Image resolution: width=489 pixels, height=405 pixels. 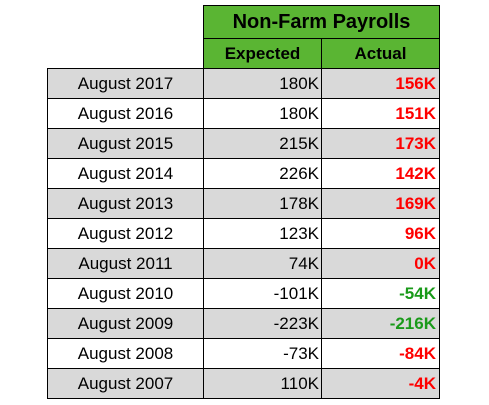 What do you see at coordinates (380, 383) in the screenshot?
I see `actual-value-cell: -4K` at bounding box center [380, 383].